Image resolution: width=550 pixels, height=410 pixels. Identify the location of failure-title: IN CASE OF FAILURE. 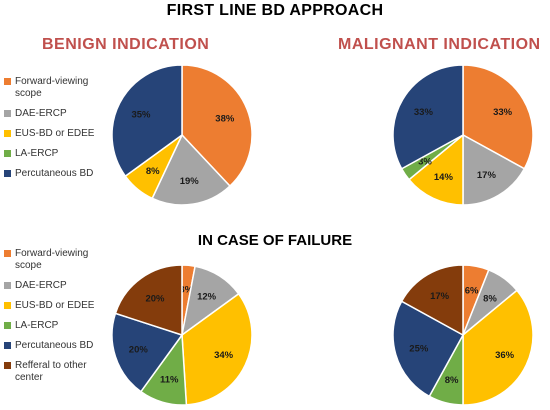
(275, 240).